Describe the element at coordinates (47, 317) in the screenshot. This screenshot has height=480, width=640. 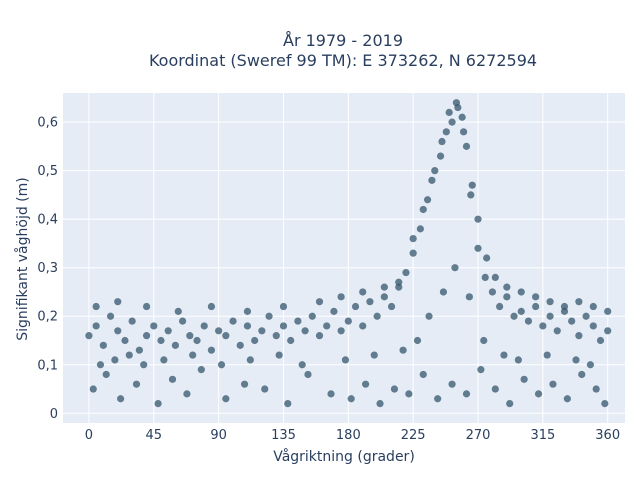
I see `y-tick-label: 0,2` at that location.